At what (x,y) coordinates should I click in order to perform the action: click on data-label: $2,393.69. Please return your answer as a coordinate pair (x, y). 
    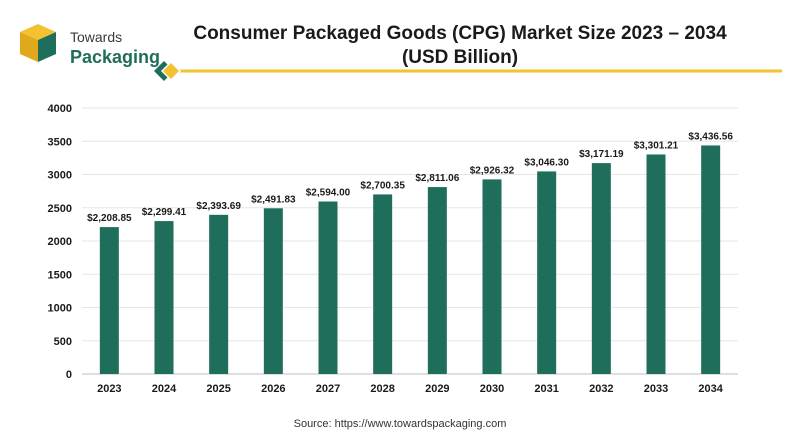
    Looking at the image, I should click on (218, 206).